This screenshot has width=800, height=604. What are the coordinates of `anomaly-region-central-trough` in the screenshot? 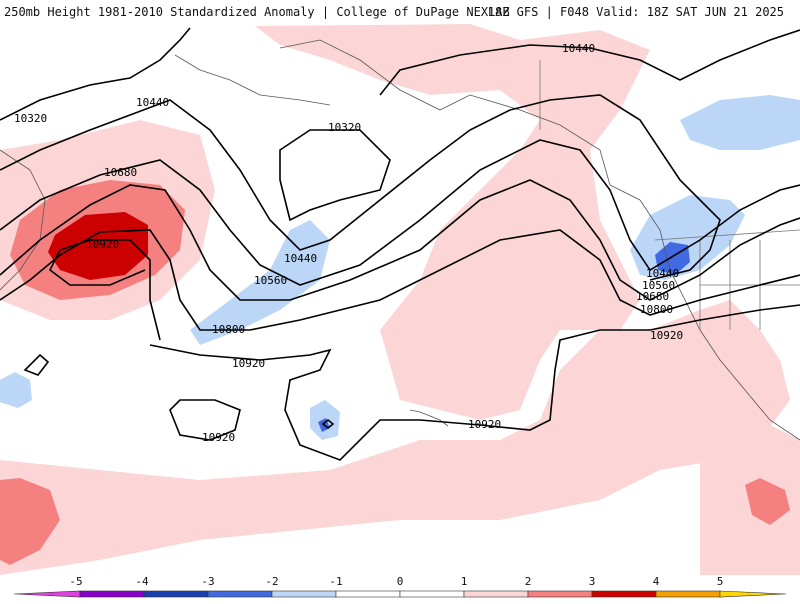 It's located at (260, 282).